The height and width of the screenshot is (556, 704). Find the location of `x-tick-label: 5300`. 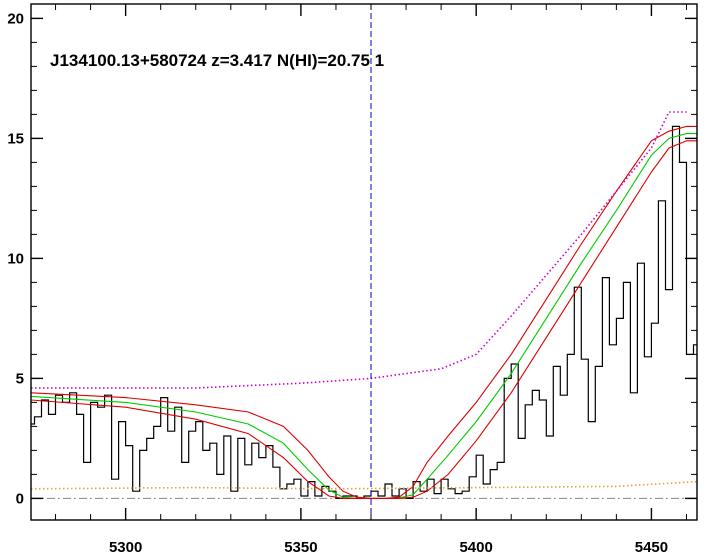

x-tick-label: 5300 is located at coordinates (125, 547).